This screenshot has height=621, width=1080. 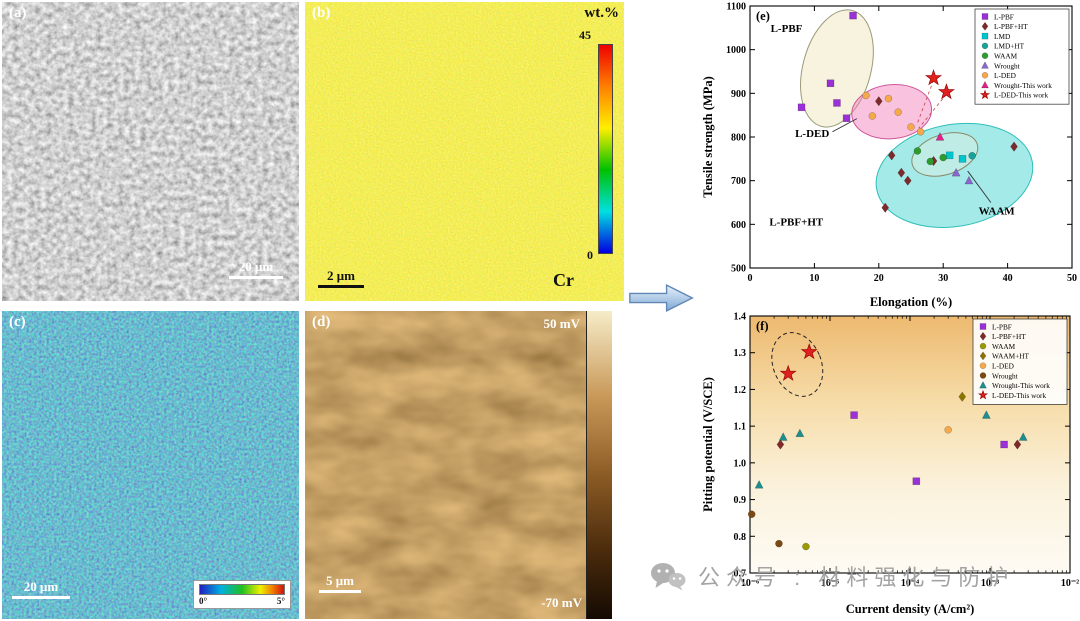 I want to click on chart-e-legend-item: L-PBF, so click(x=1004, y=16).